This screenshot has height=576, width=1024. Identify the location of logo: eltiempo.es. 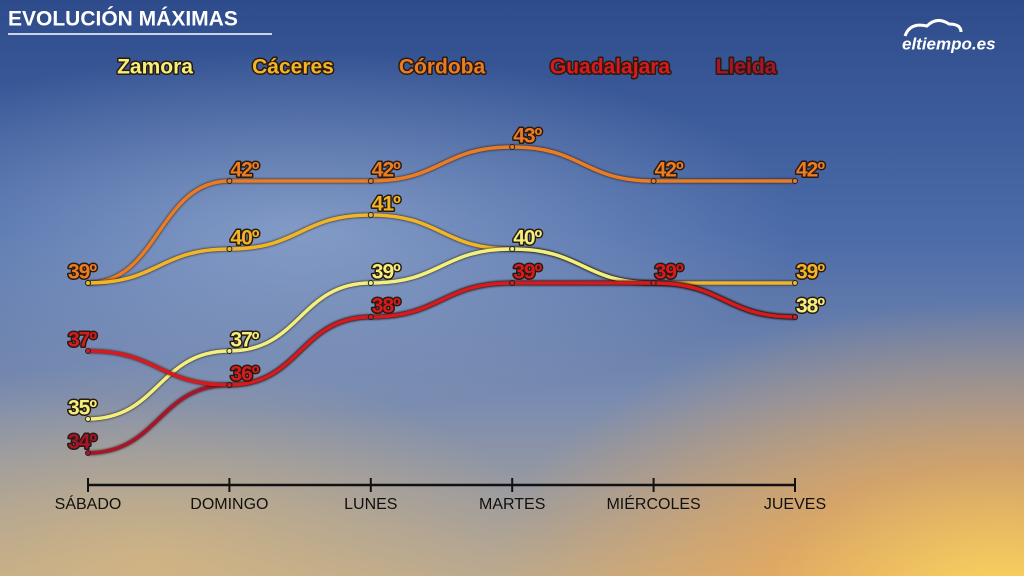
(949, 43).